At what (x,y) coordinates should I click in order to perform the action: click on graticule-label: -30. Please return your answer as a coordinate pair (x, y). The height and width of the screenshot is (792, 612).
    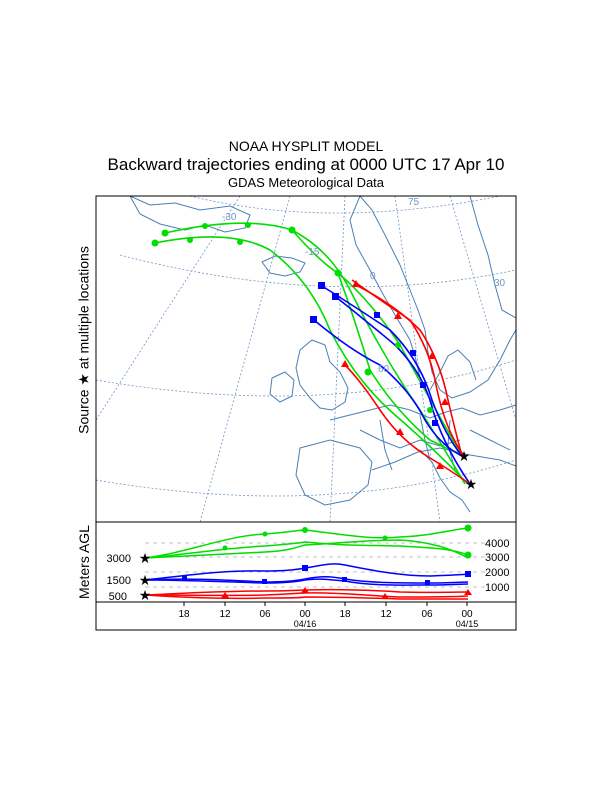
    Looking at the image, I should click on (229, 217).